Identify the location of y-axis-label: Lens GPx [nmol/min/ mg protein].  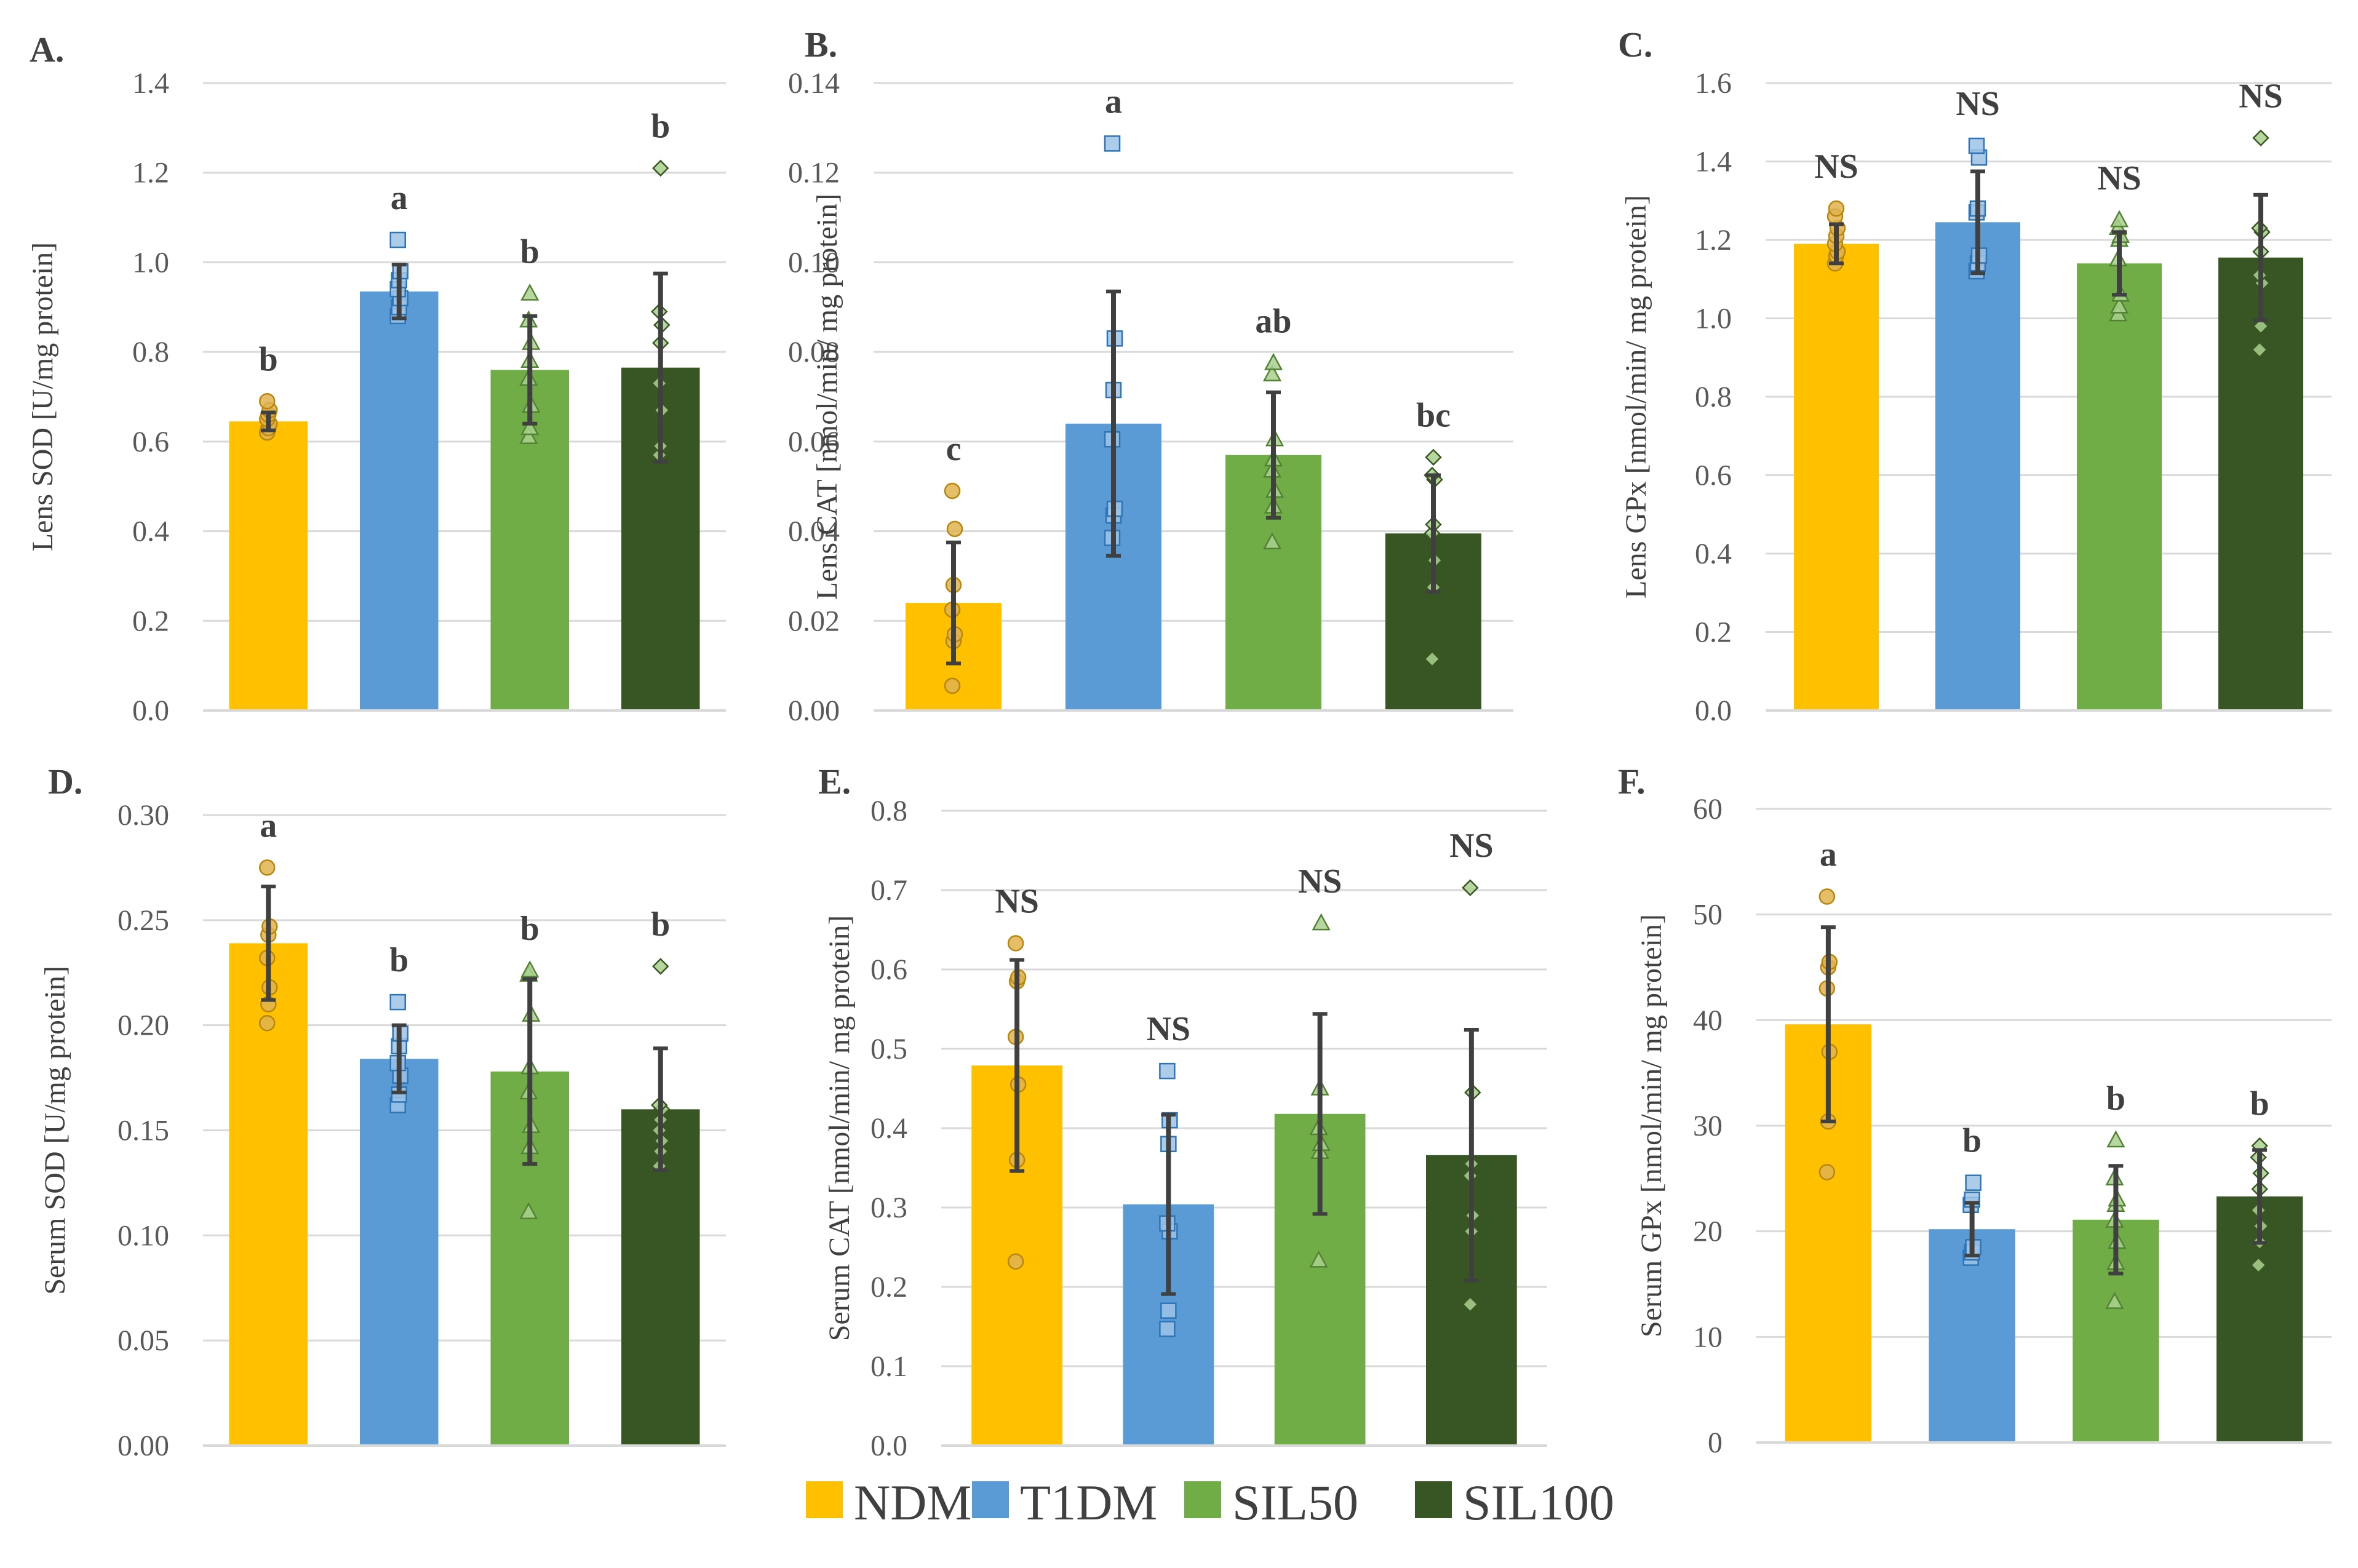
(1636, 397).